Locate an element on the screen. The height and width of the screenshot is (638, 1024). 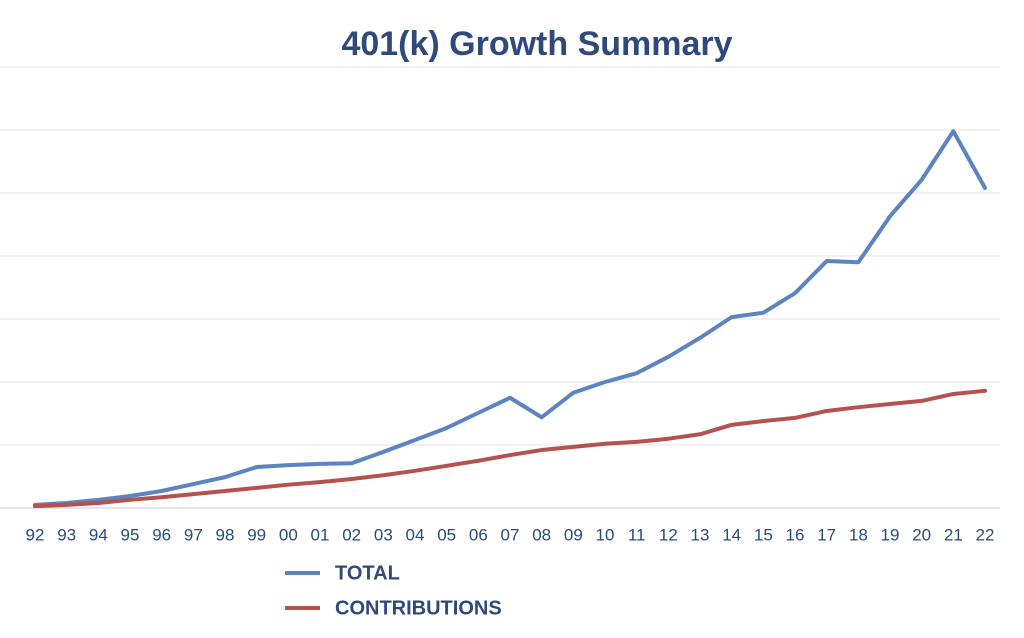
x-tick-label: 16 is located at coordinates (795, 534).